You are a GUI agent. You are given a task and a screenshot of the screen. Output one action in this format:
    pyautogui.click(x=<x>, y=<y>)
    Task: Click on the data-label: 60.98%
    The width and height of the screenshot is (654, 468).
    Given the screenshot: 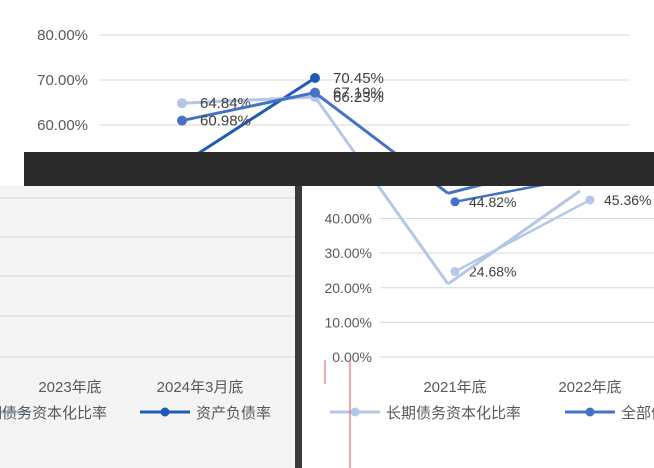 What is the action you would take?
    pyautogui.click(x=225, y=121)
    